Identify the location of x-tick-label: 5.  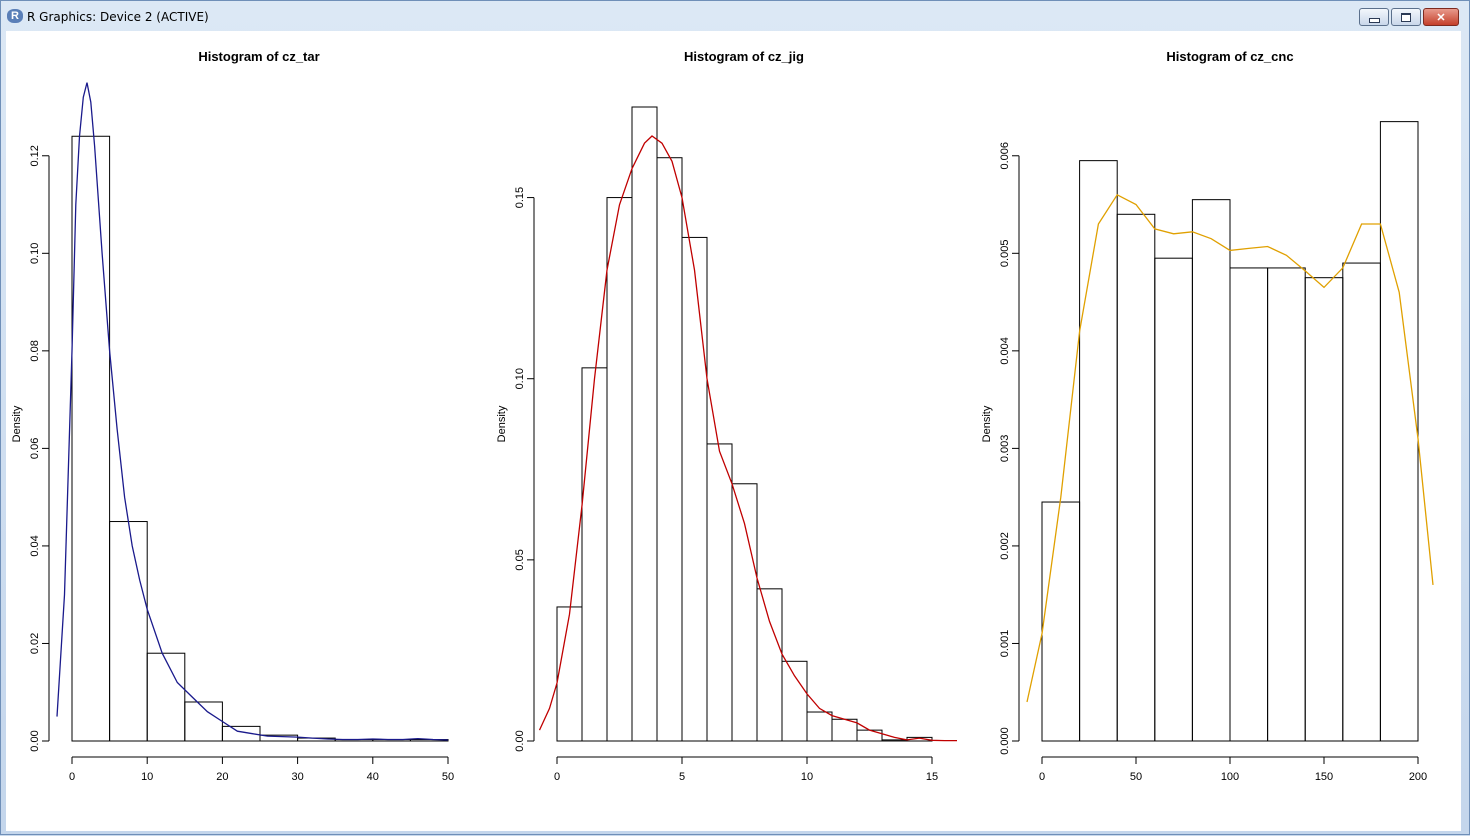
(682, 777).